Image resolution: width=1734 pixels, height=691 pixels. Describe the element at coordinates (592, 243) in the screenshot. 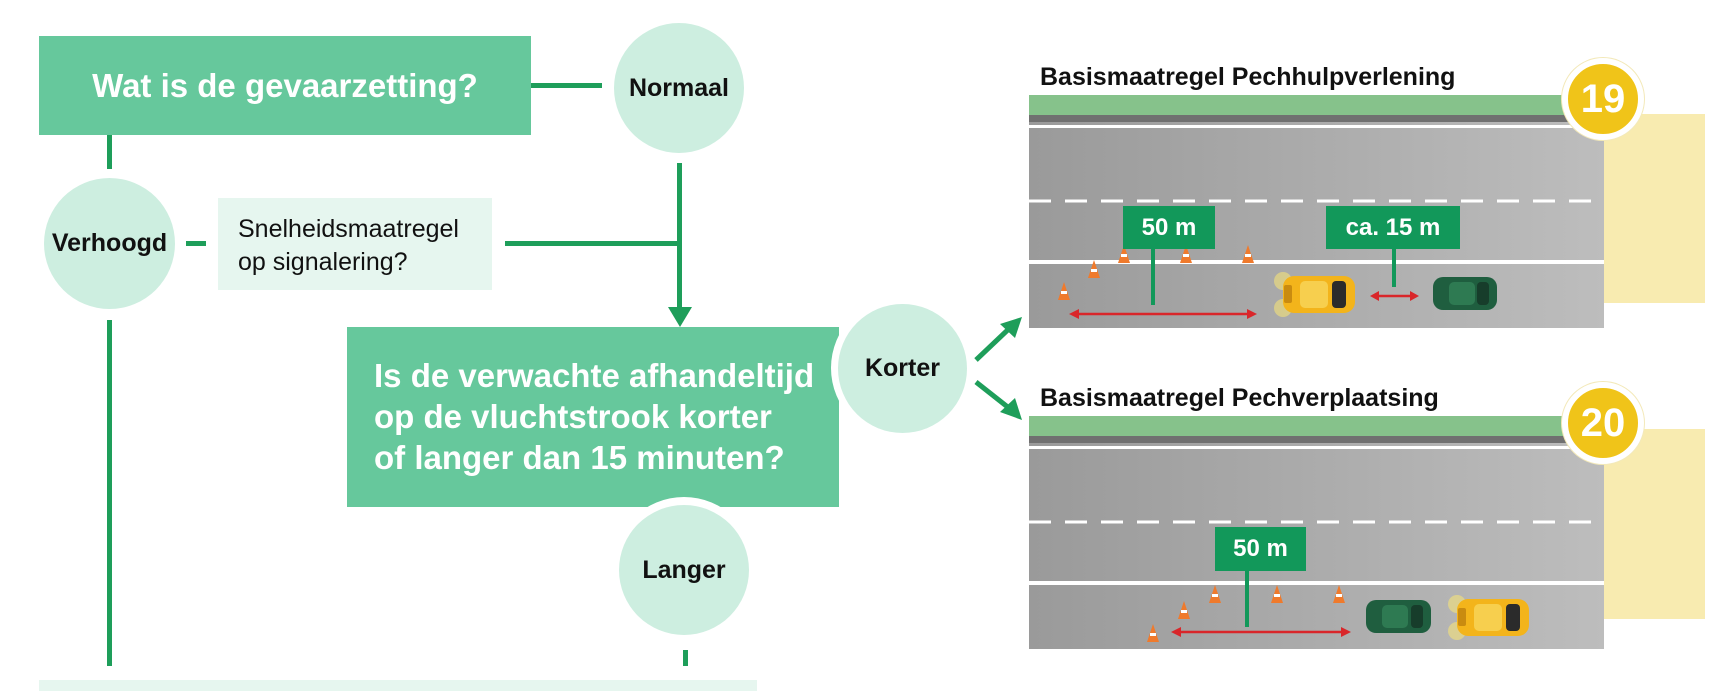

I see `connector-snelheid-join` at that location.